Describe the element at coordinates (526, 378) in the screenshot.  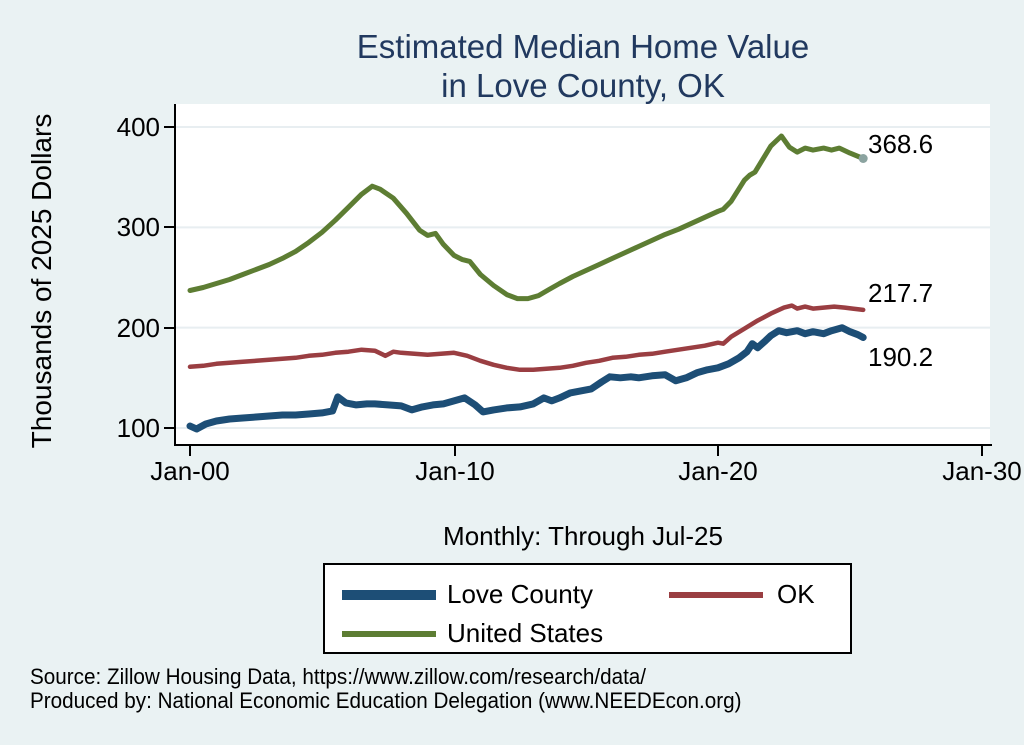
I see `series-line-love-county` at that location.